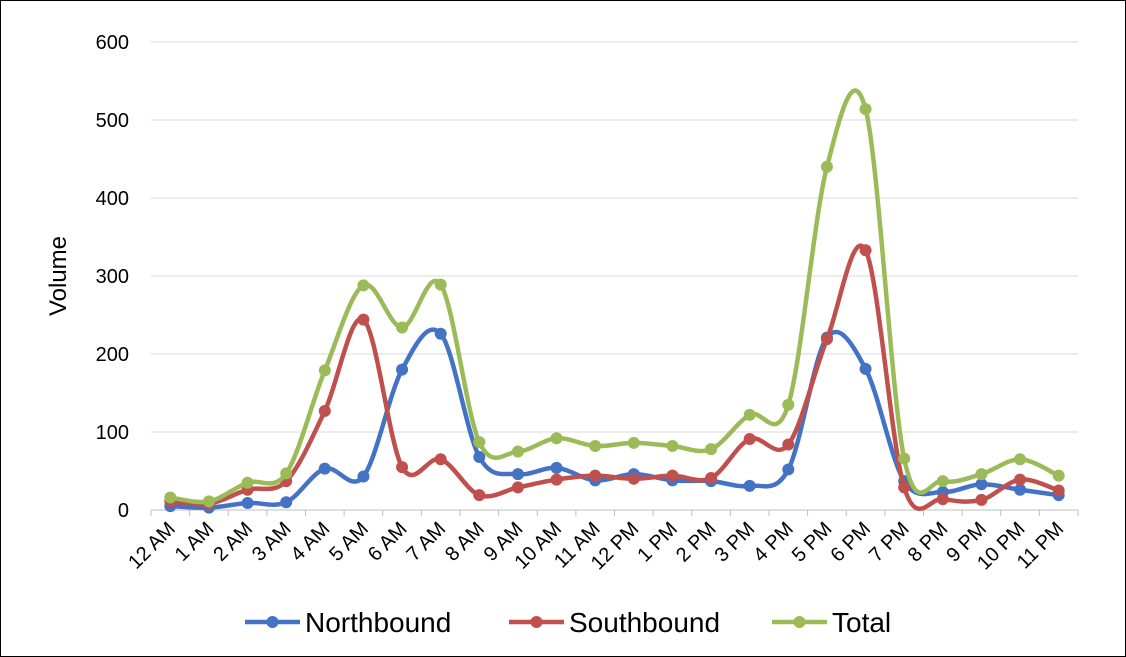 Image resolution: width=1126 pixels, height=657 pixels. I want to click on y-axis: 0 100 200 300 400 500 600, so click(112, 277).